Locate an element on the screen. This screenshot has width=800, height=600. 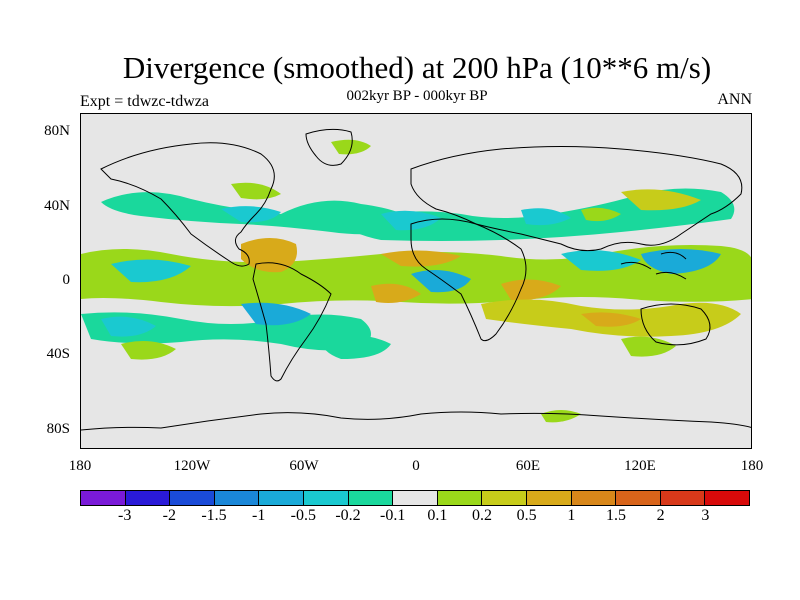
colorbar-label: 0.2 is located at coordinates (482, 515).